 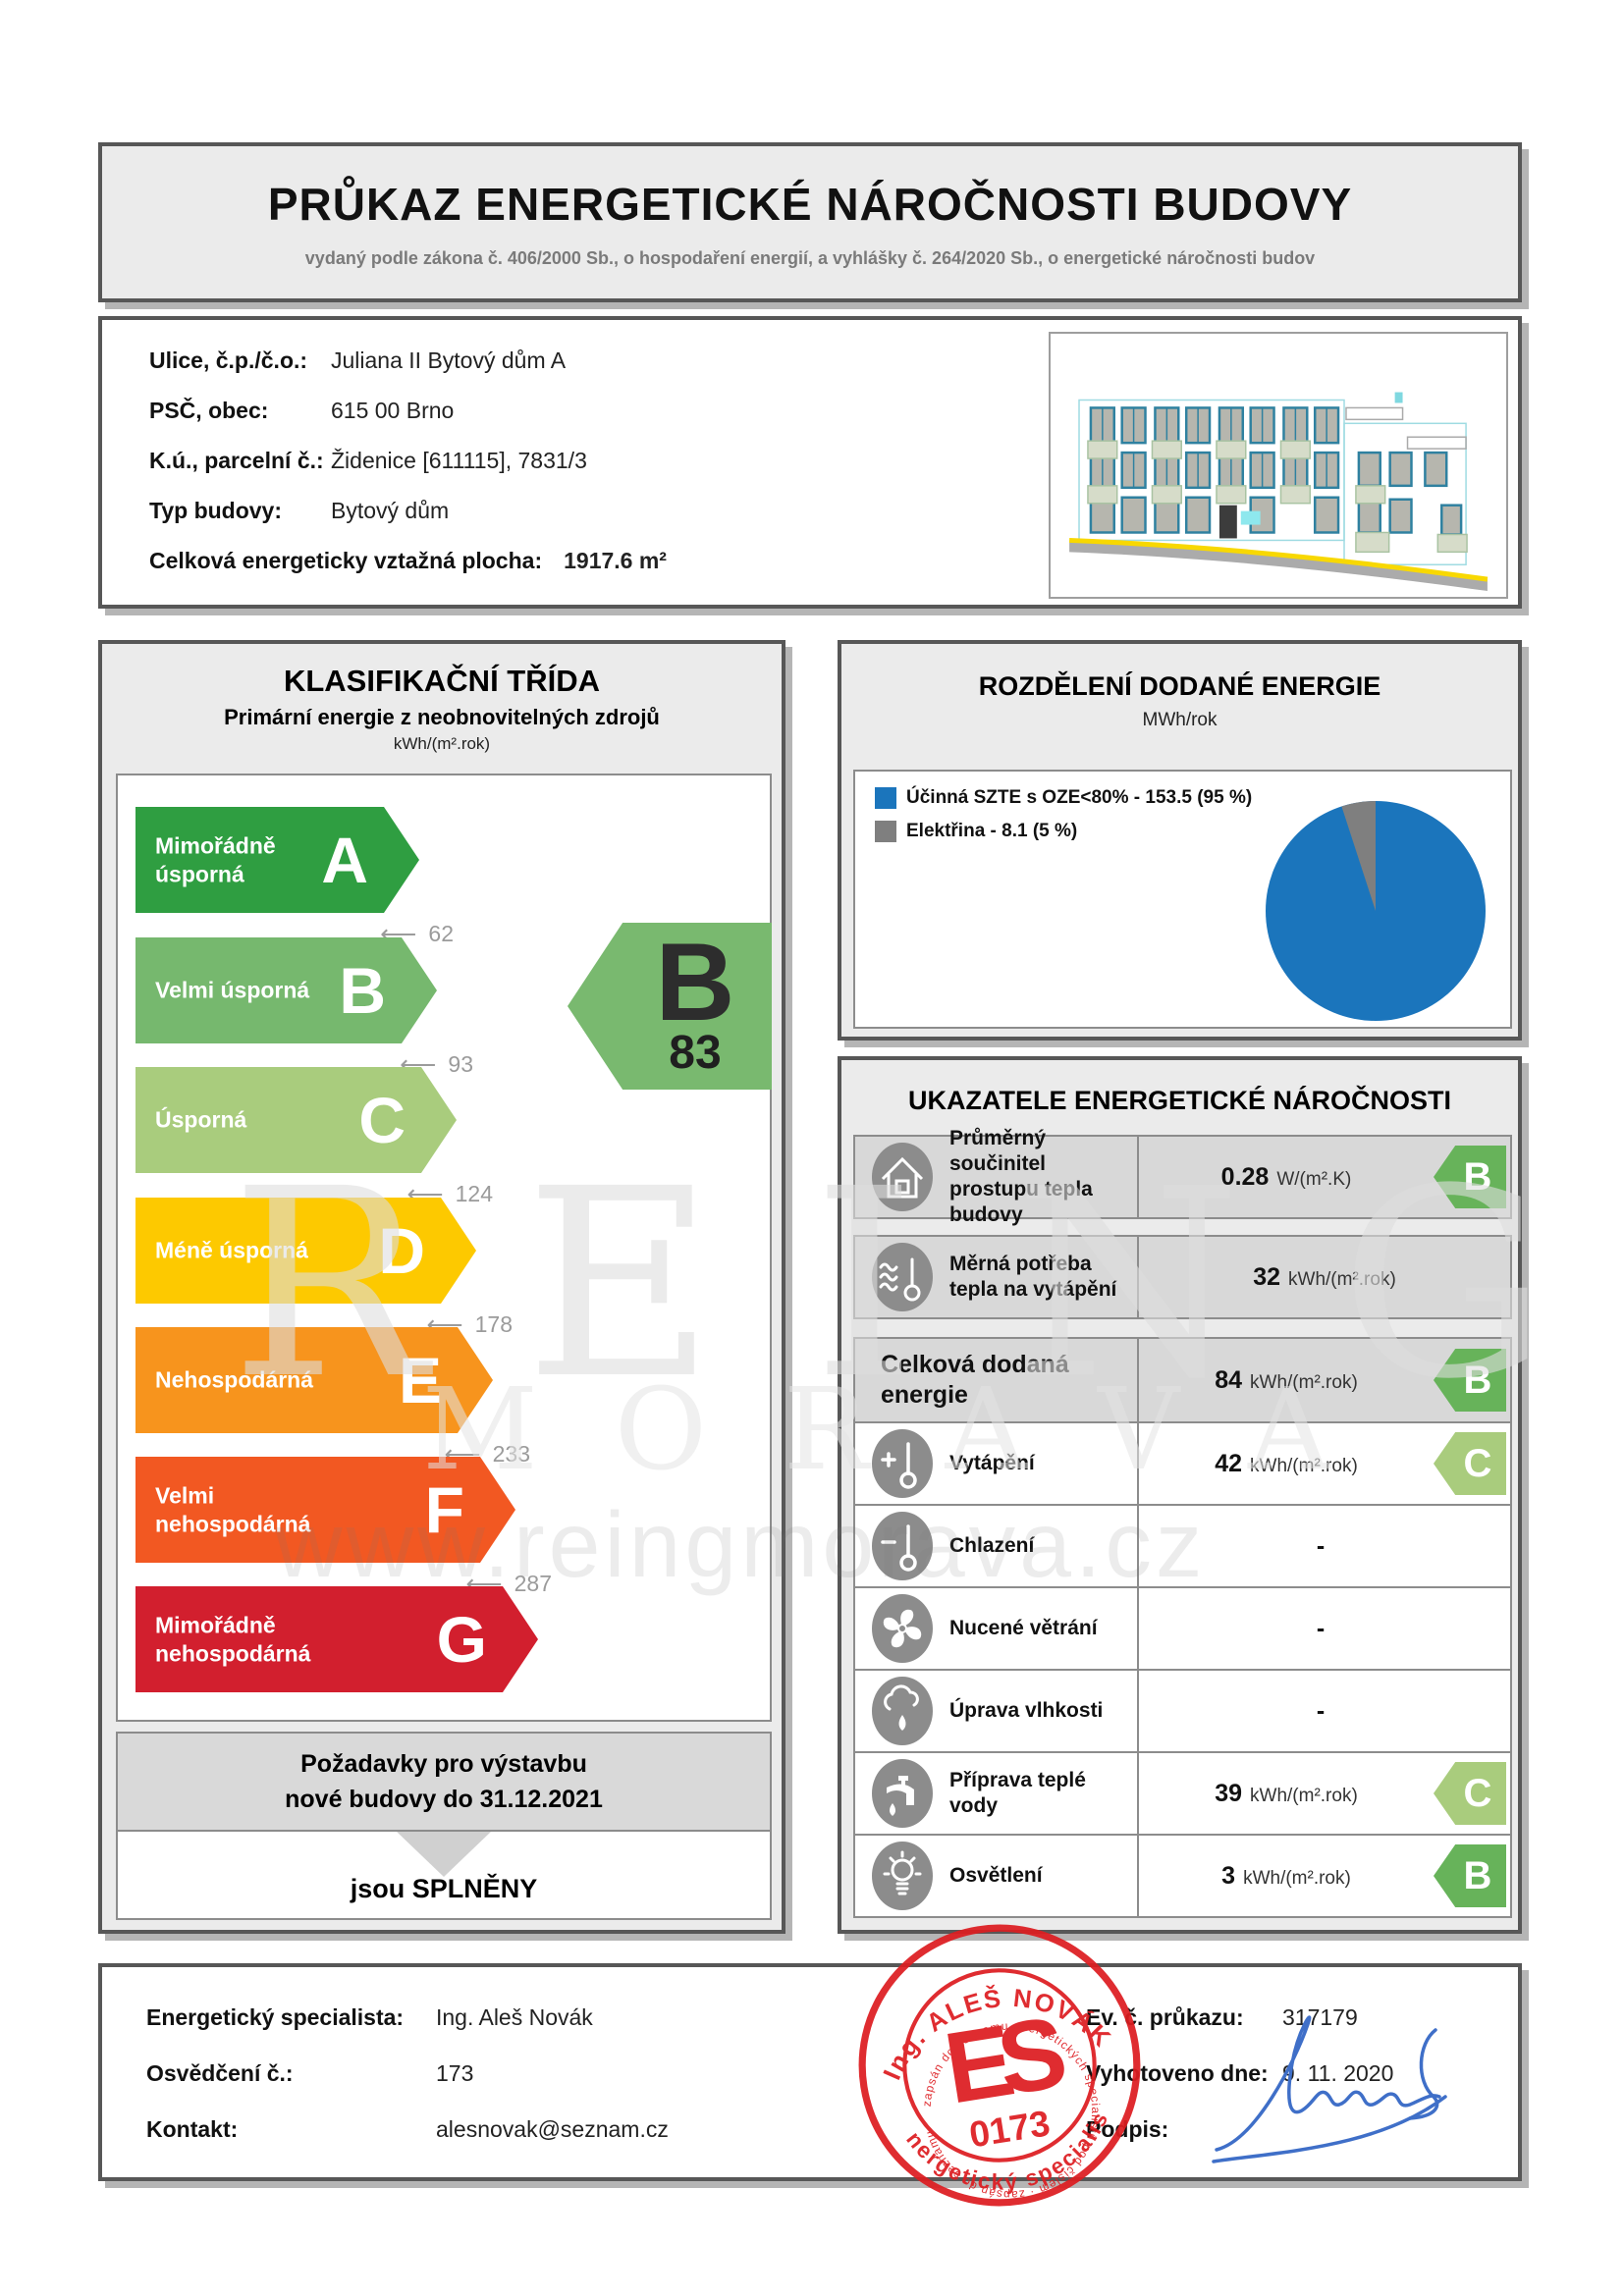 What do you see at coordinates (695, 983) in the screenshot?
I see `rating-letter: B` at bounding box center [695, 983].